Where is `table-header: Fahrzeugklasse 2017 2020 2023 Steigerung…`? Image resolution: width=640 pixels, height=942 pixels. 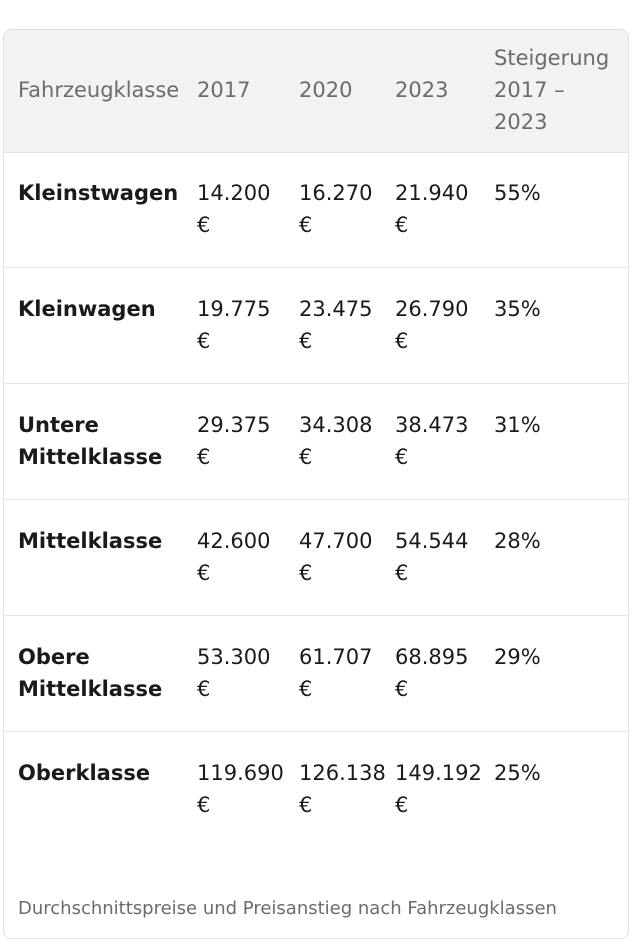 table-header: Fahrzeugklasse 2017 2020 2023 Steigerung… is located at coordinates (316, 91).